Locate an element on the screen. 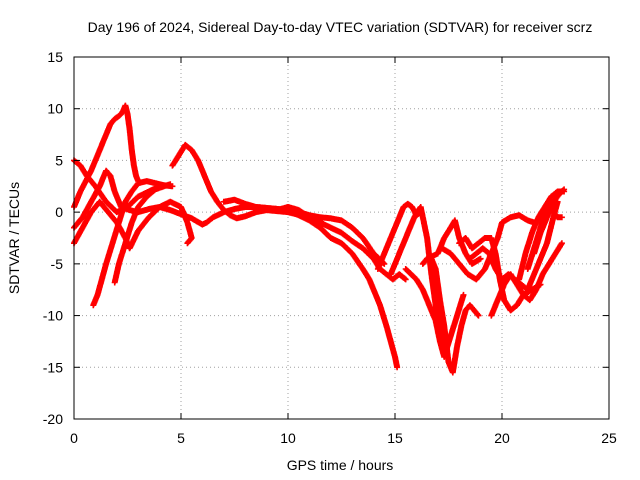  x-tick-label: 20 is located at coordinates (502, 438).